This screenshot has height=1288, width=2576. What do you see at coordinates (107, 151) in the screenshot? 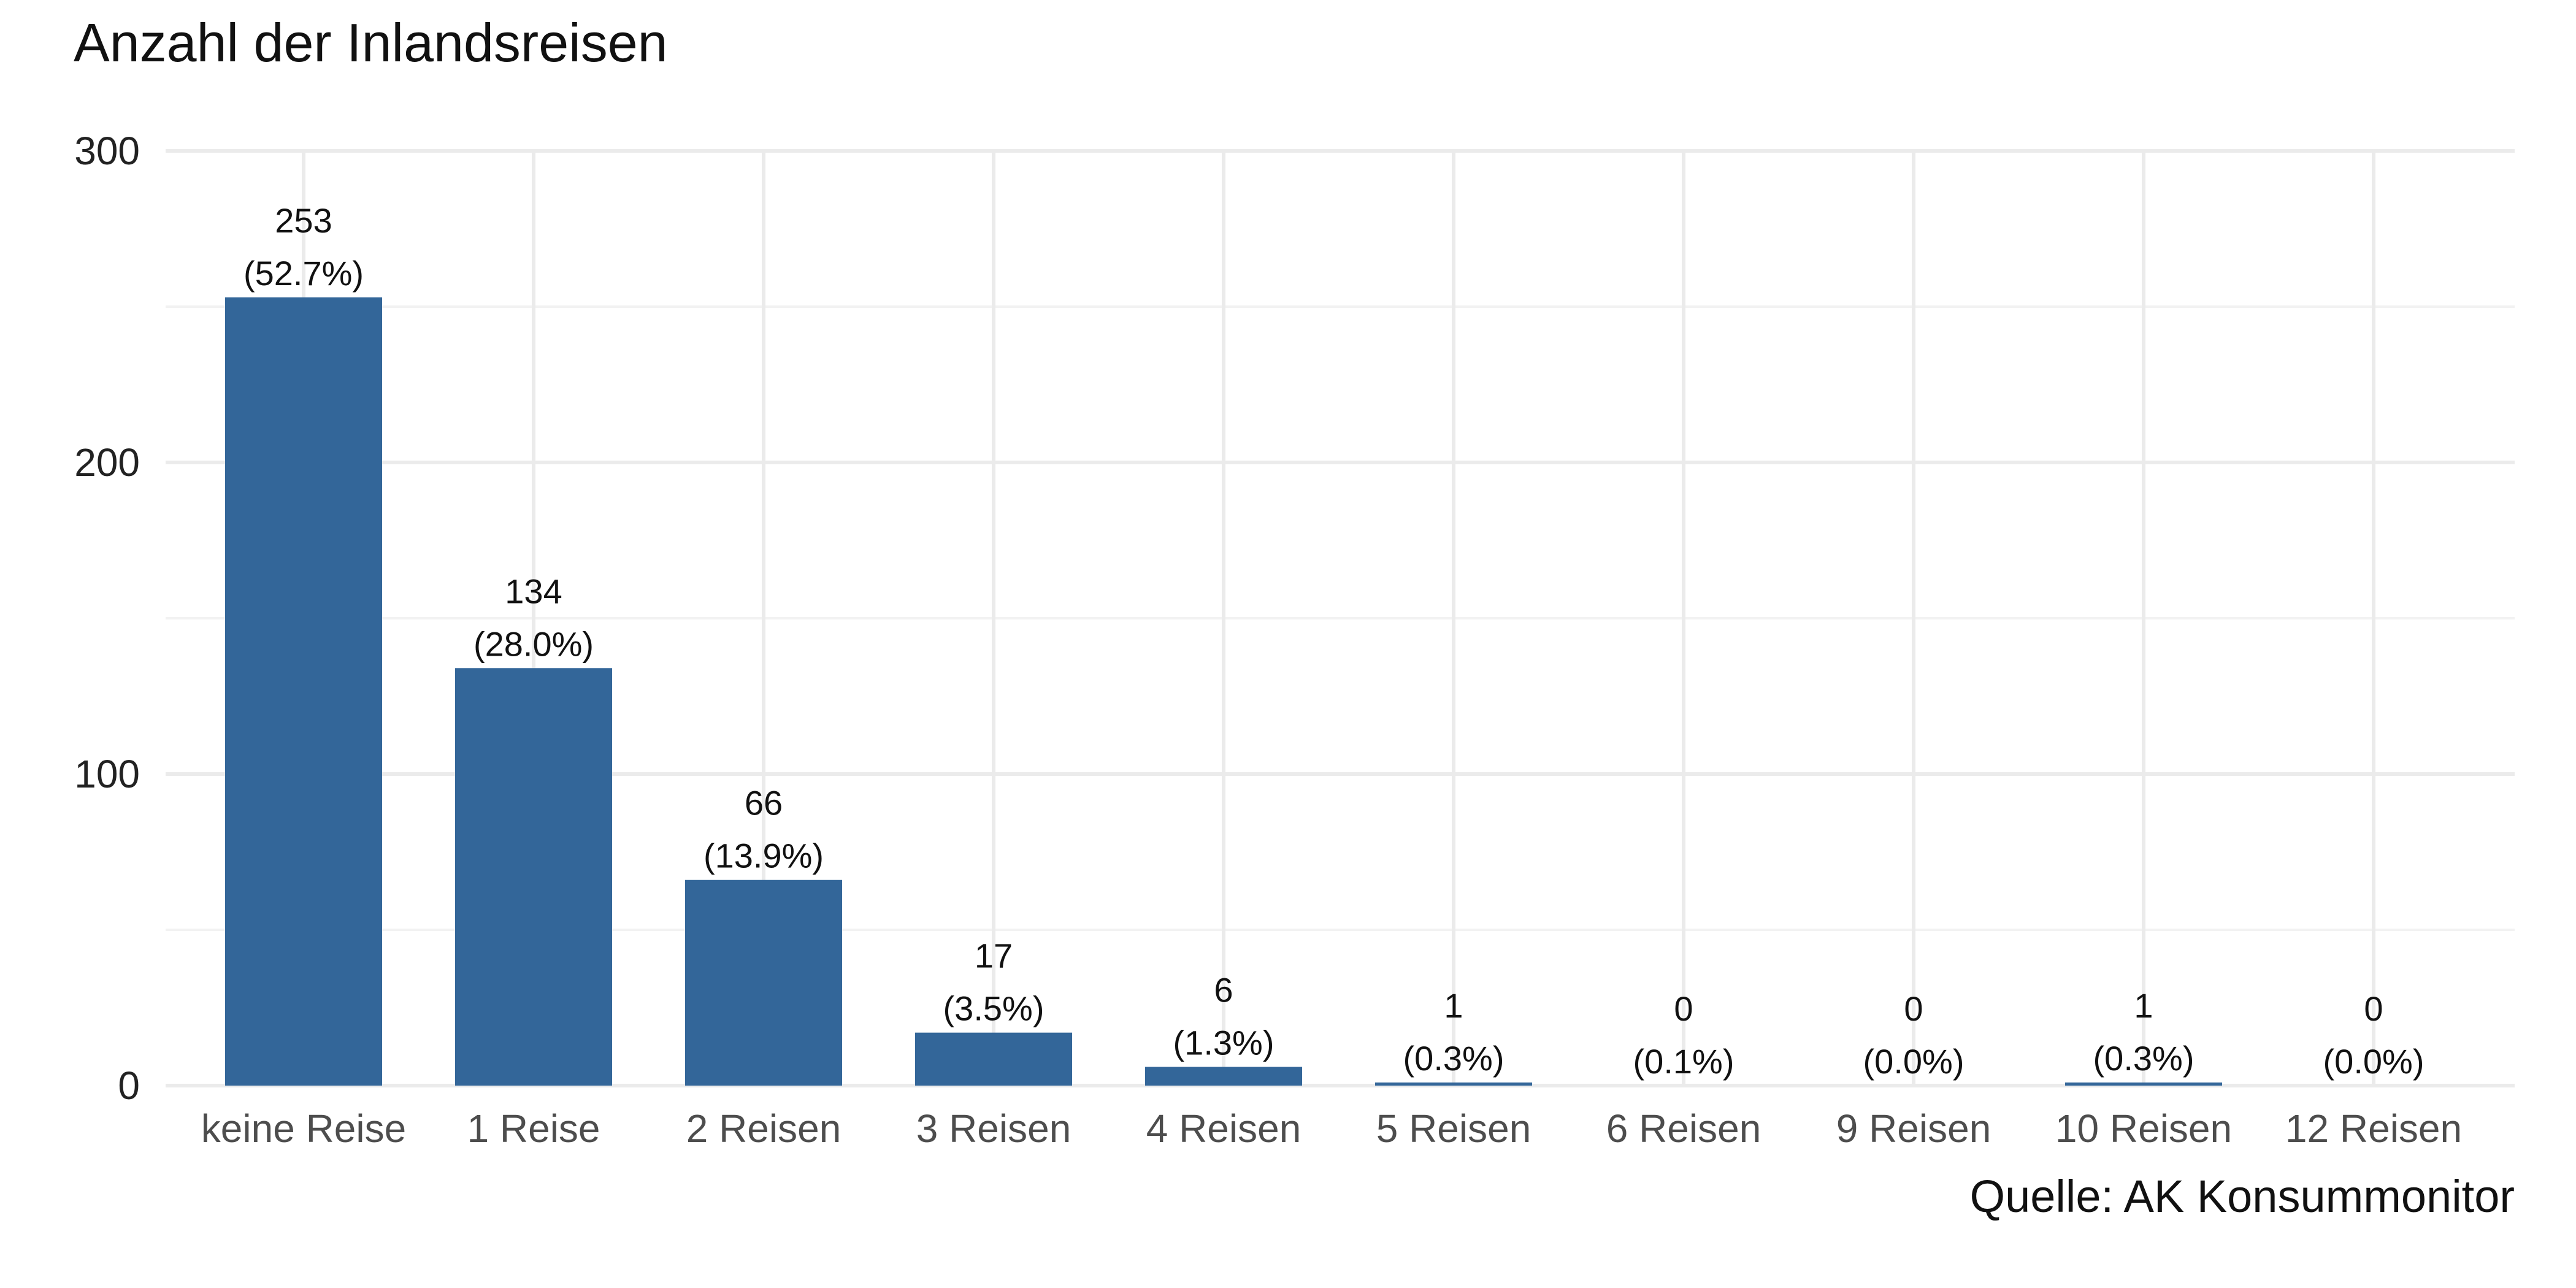
I see `y-tick-label: 300` at bounding box center [107, 151].